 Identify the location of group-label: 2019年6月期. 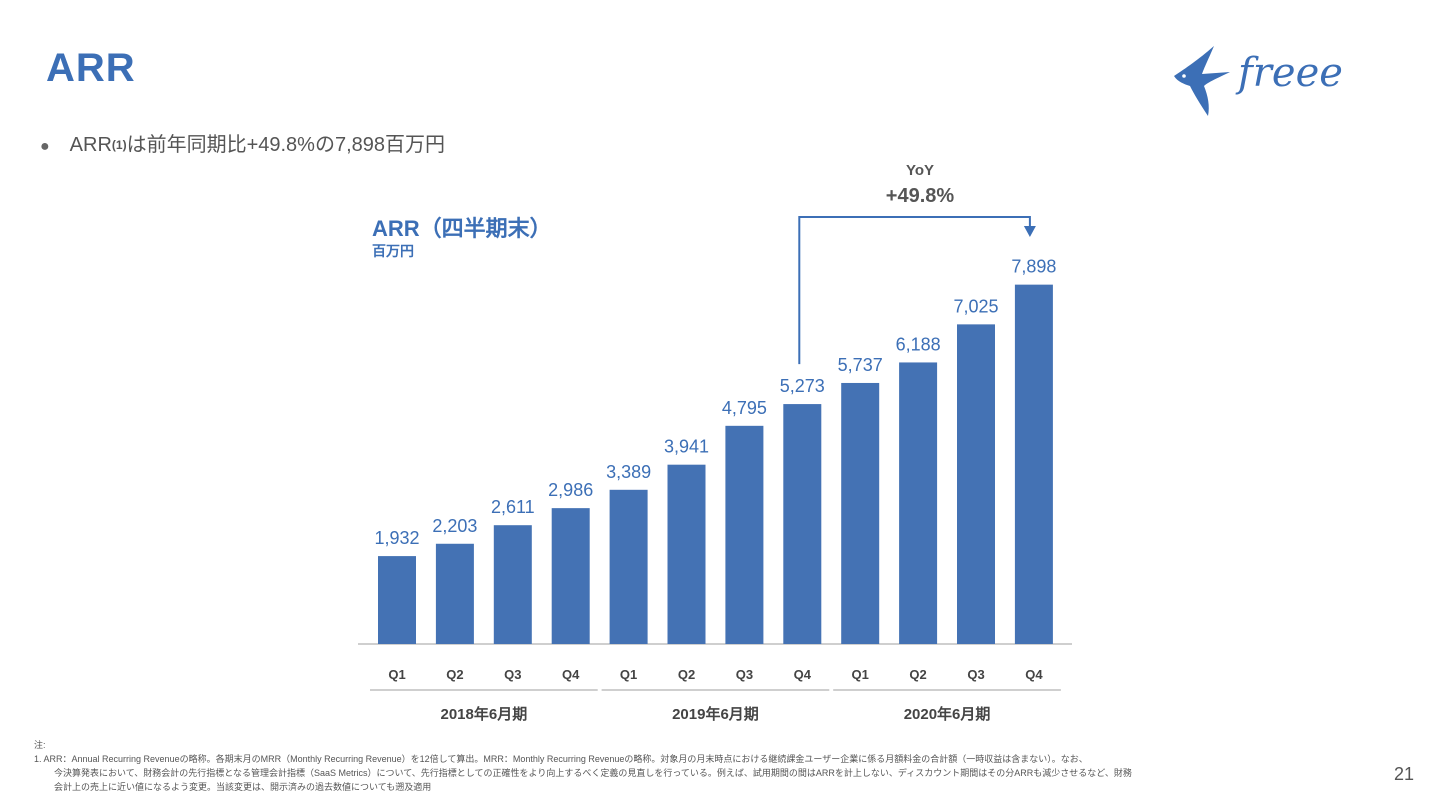
(715, 714).